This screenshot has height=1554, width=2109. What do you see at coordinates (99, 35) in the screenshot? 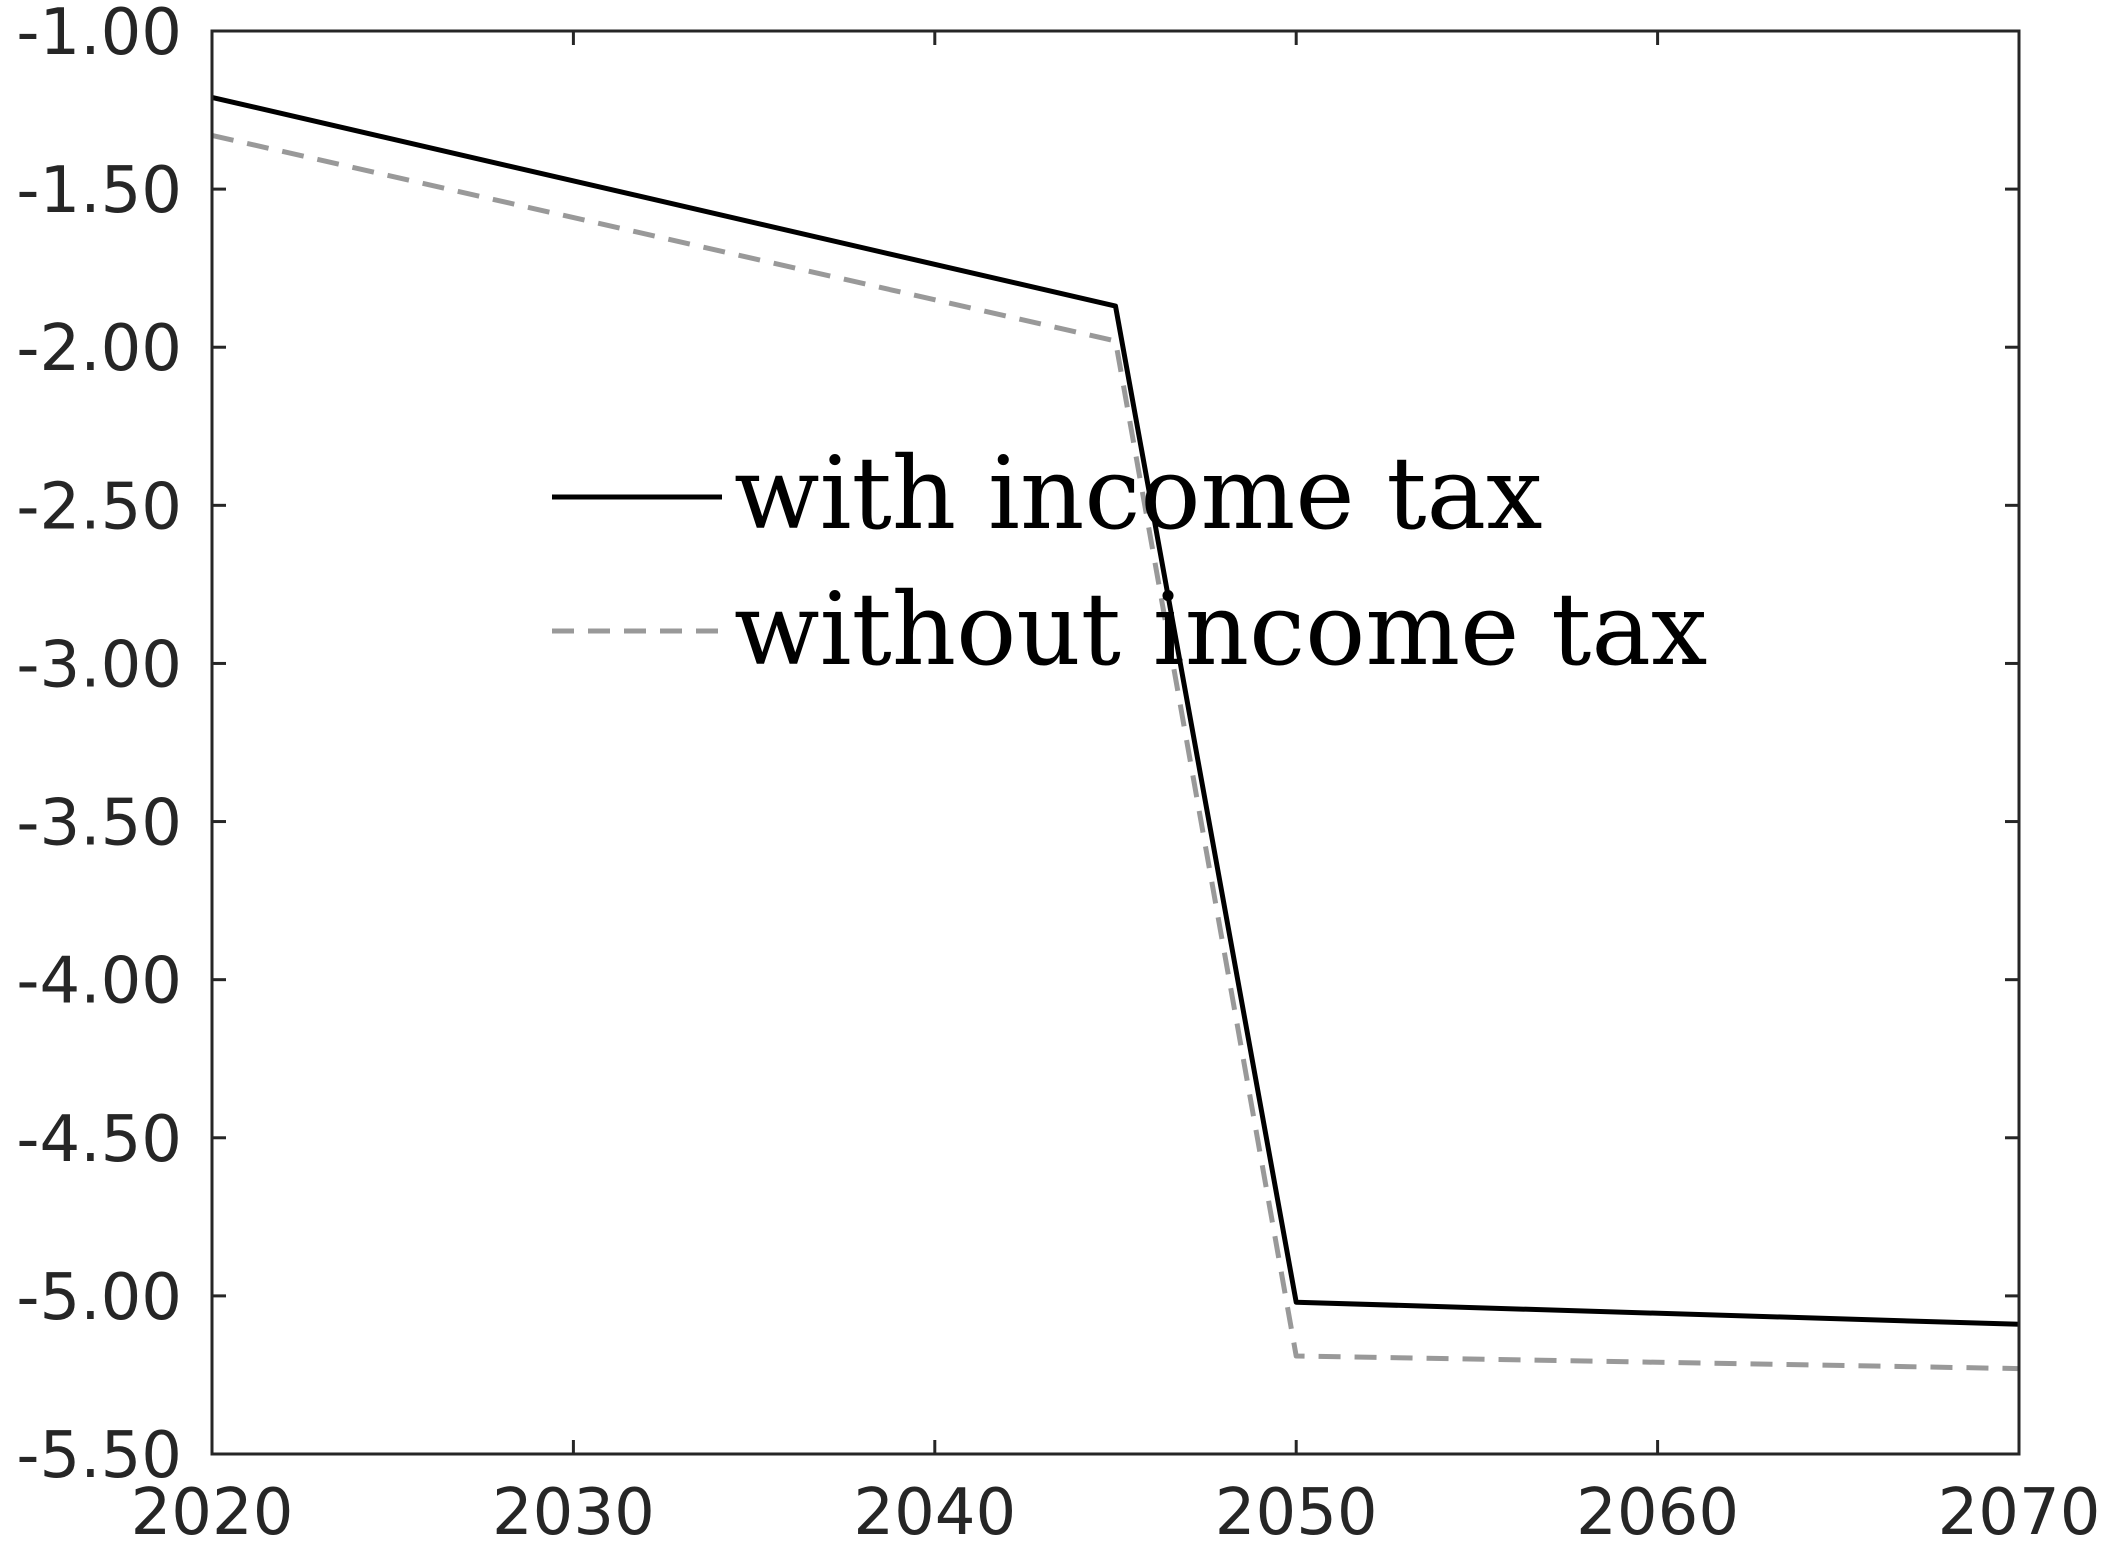
I see `y-tick-label: -1.00` at bounding box center [99, 35].